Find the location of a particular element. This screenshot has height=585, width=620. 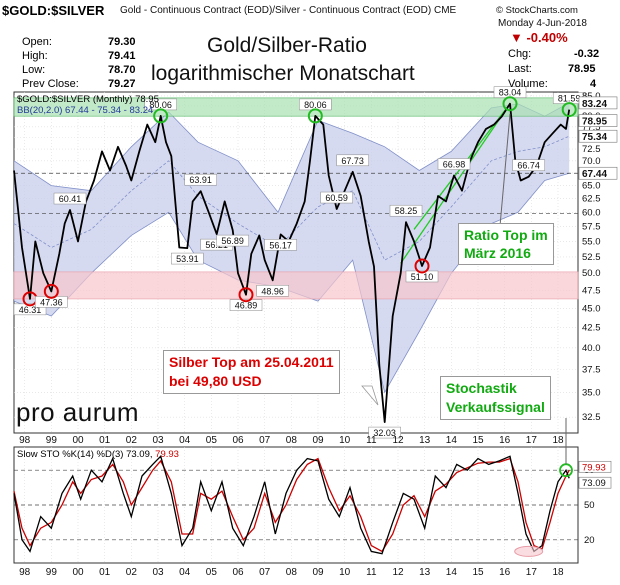

x-tick-label: 99 is located at coordinates (52, 440).